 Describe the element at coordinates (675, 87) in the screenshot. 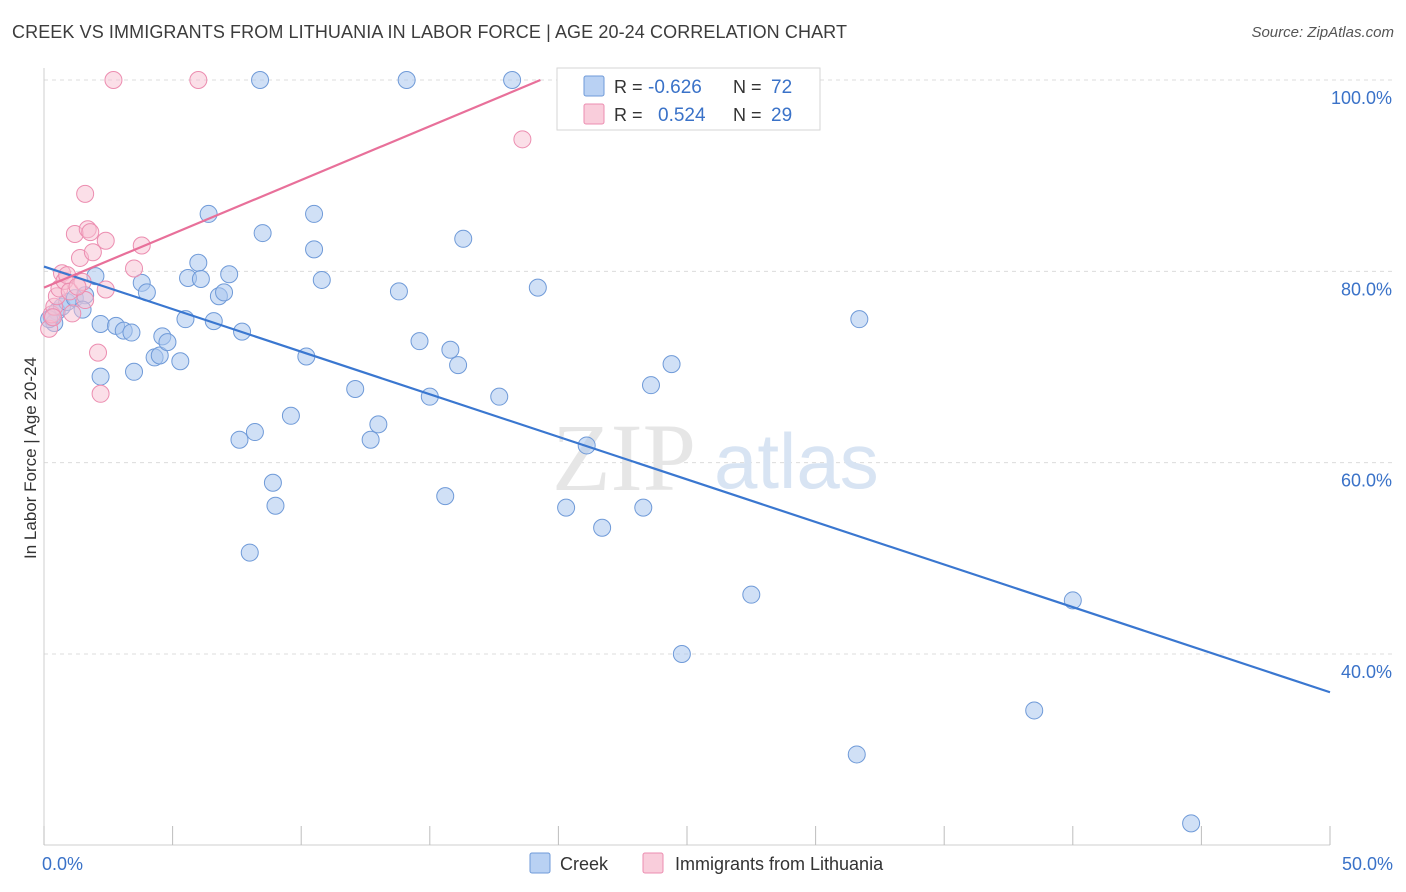

I see `legend-r-value-creek: -0.626` at that location.